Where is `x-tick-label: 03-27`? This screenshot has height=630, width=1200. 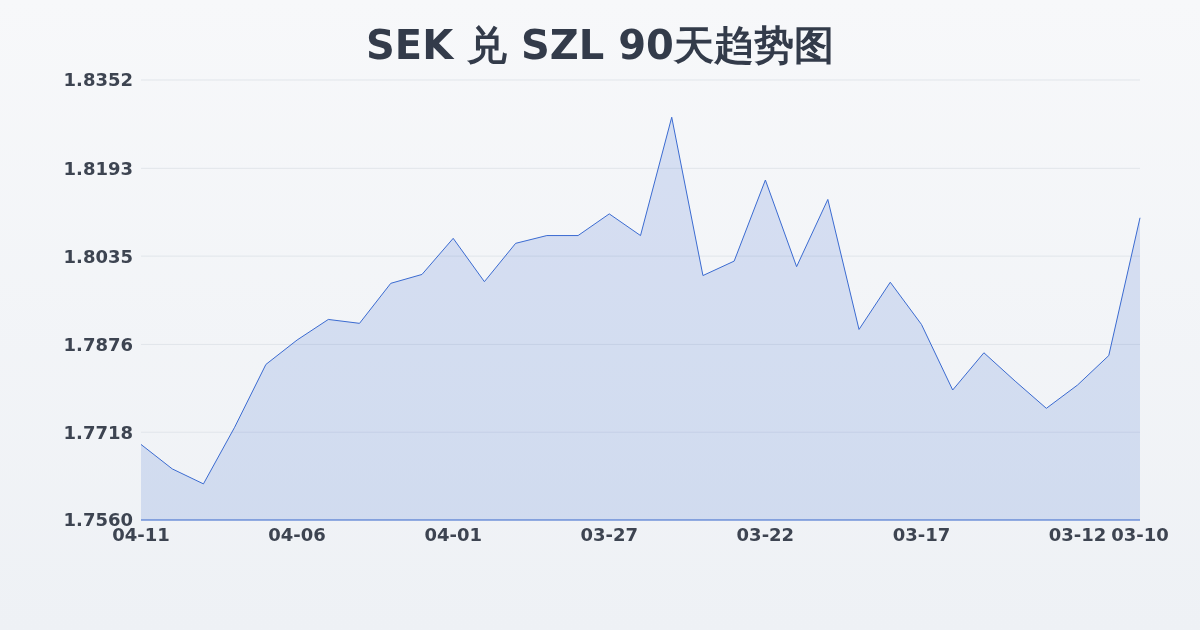
x-tick-label: 03-27 is located at coordinates (609, 534).